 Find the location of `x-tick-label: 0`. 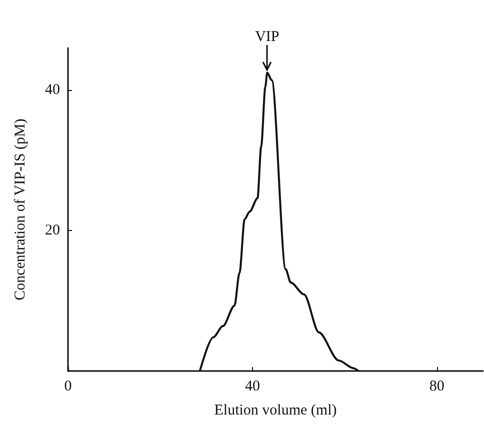

x-tick-label: 0 is located at coordinates (68, 386).